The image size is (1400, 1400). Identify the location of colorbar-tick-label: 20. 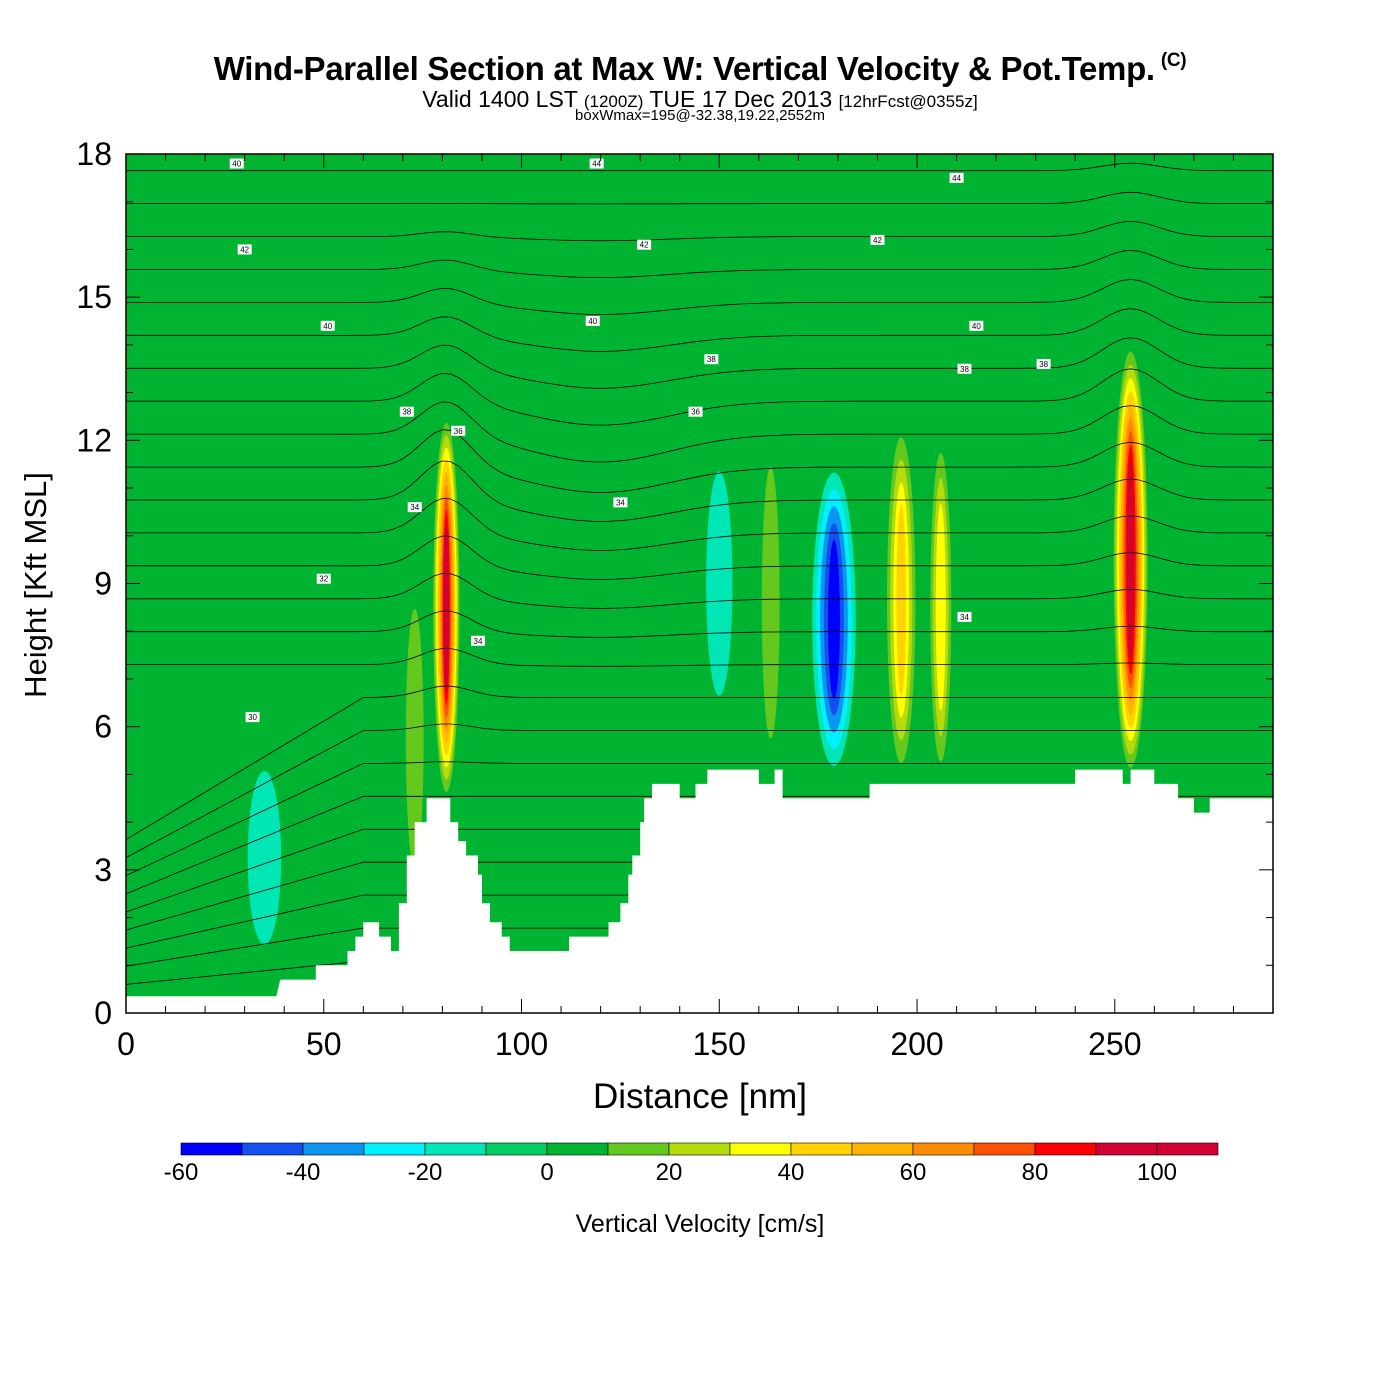
(669, 1172).